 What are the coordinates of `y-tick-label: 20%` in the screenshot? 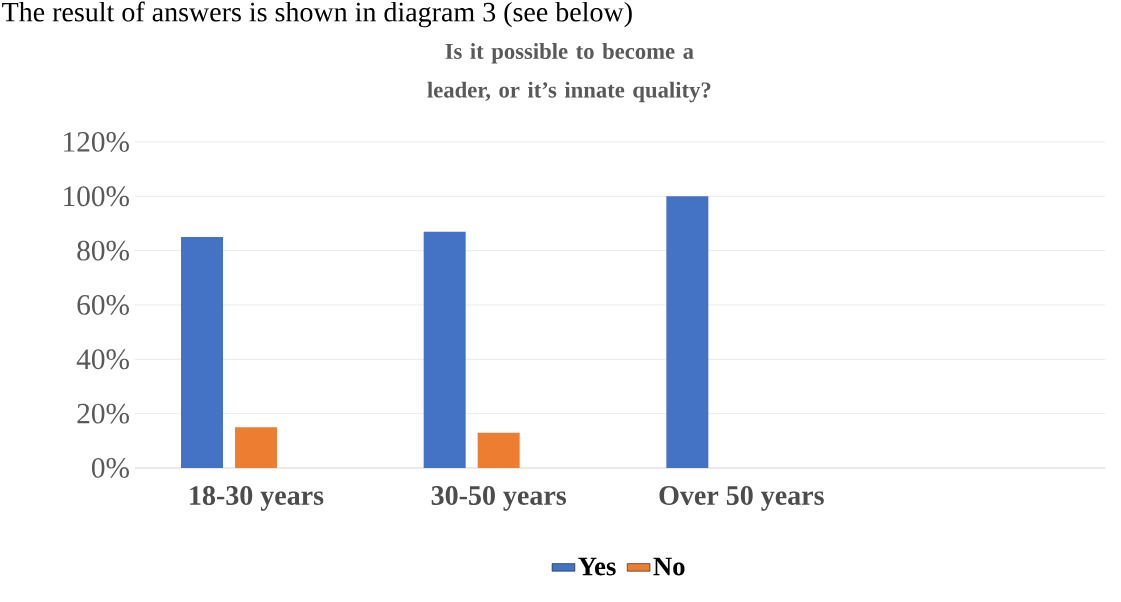 It's located at (103, 413).